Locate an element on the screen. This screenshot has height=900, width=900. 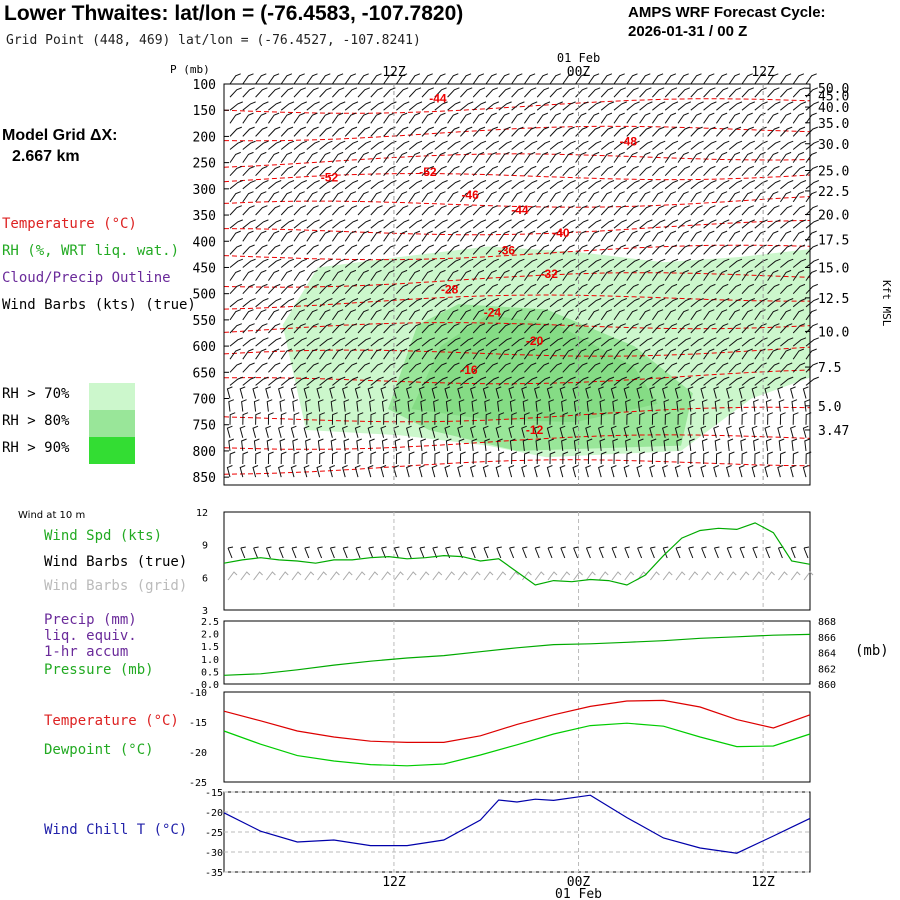
legend-rh90-label: RH > 90% is located at coordinates (36, 448).